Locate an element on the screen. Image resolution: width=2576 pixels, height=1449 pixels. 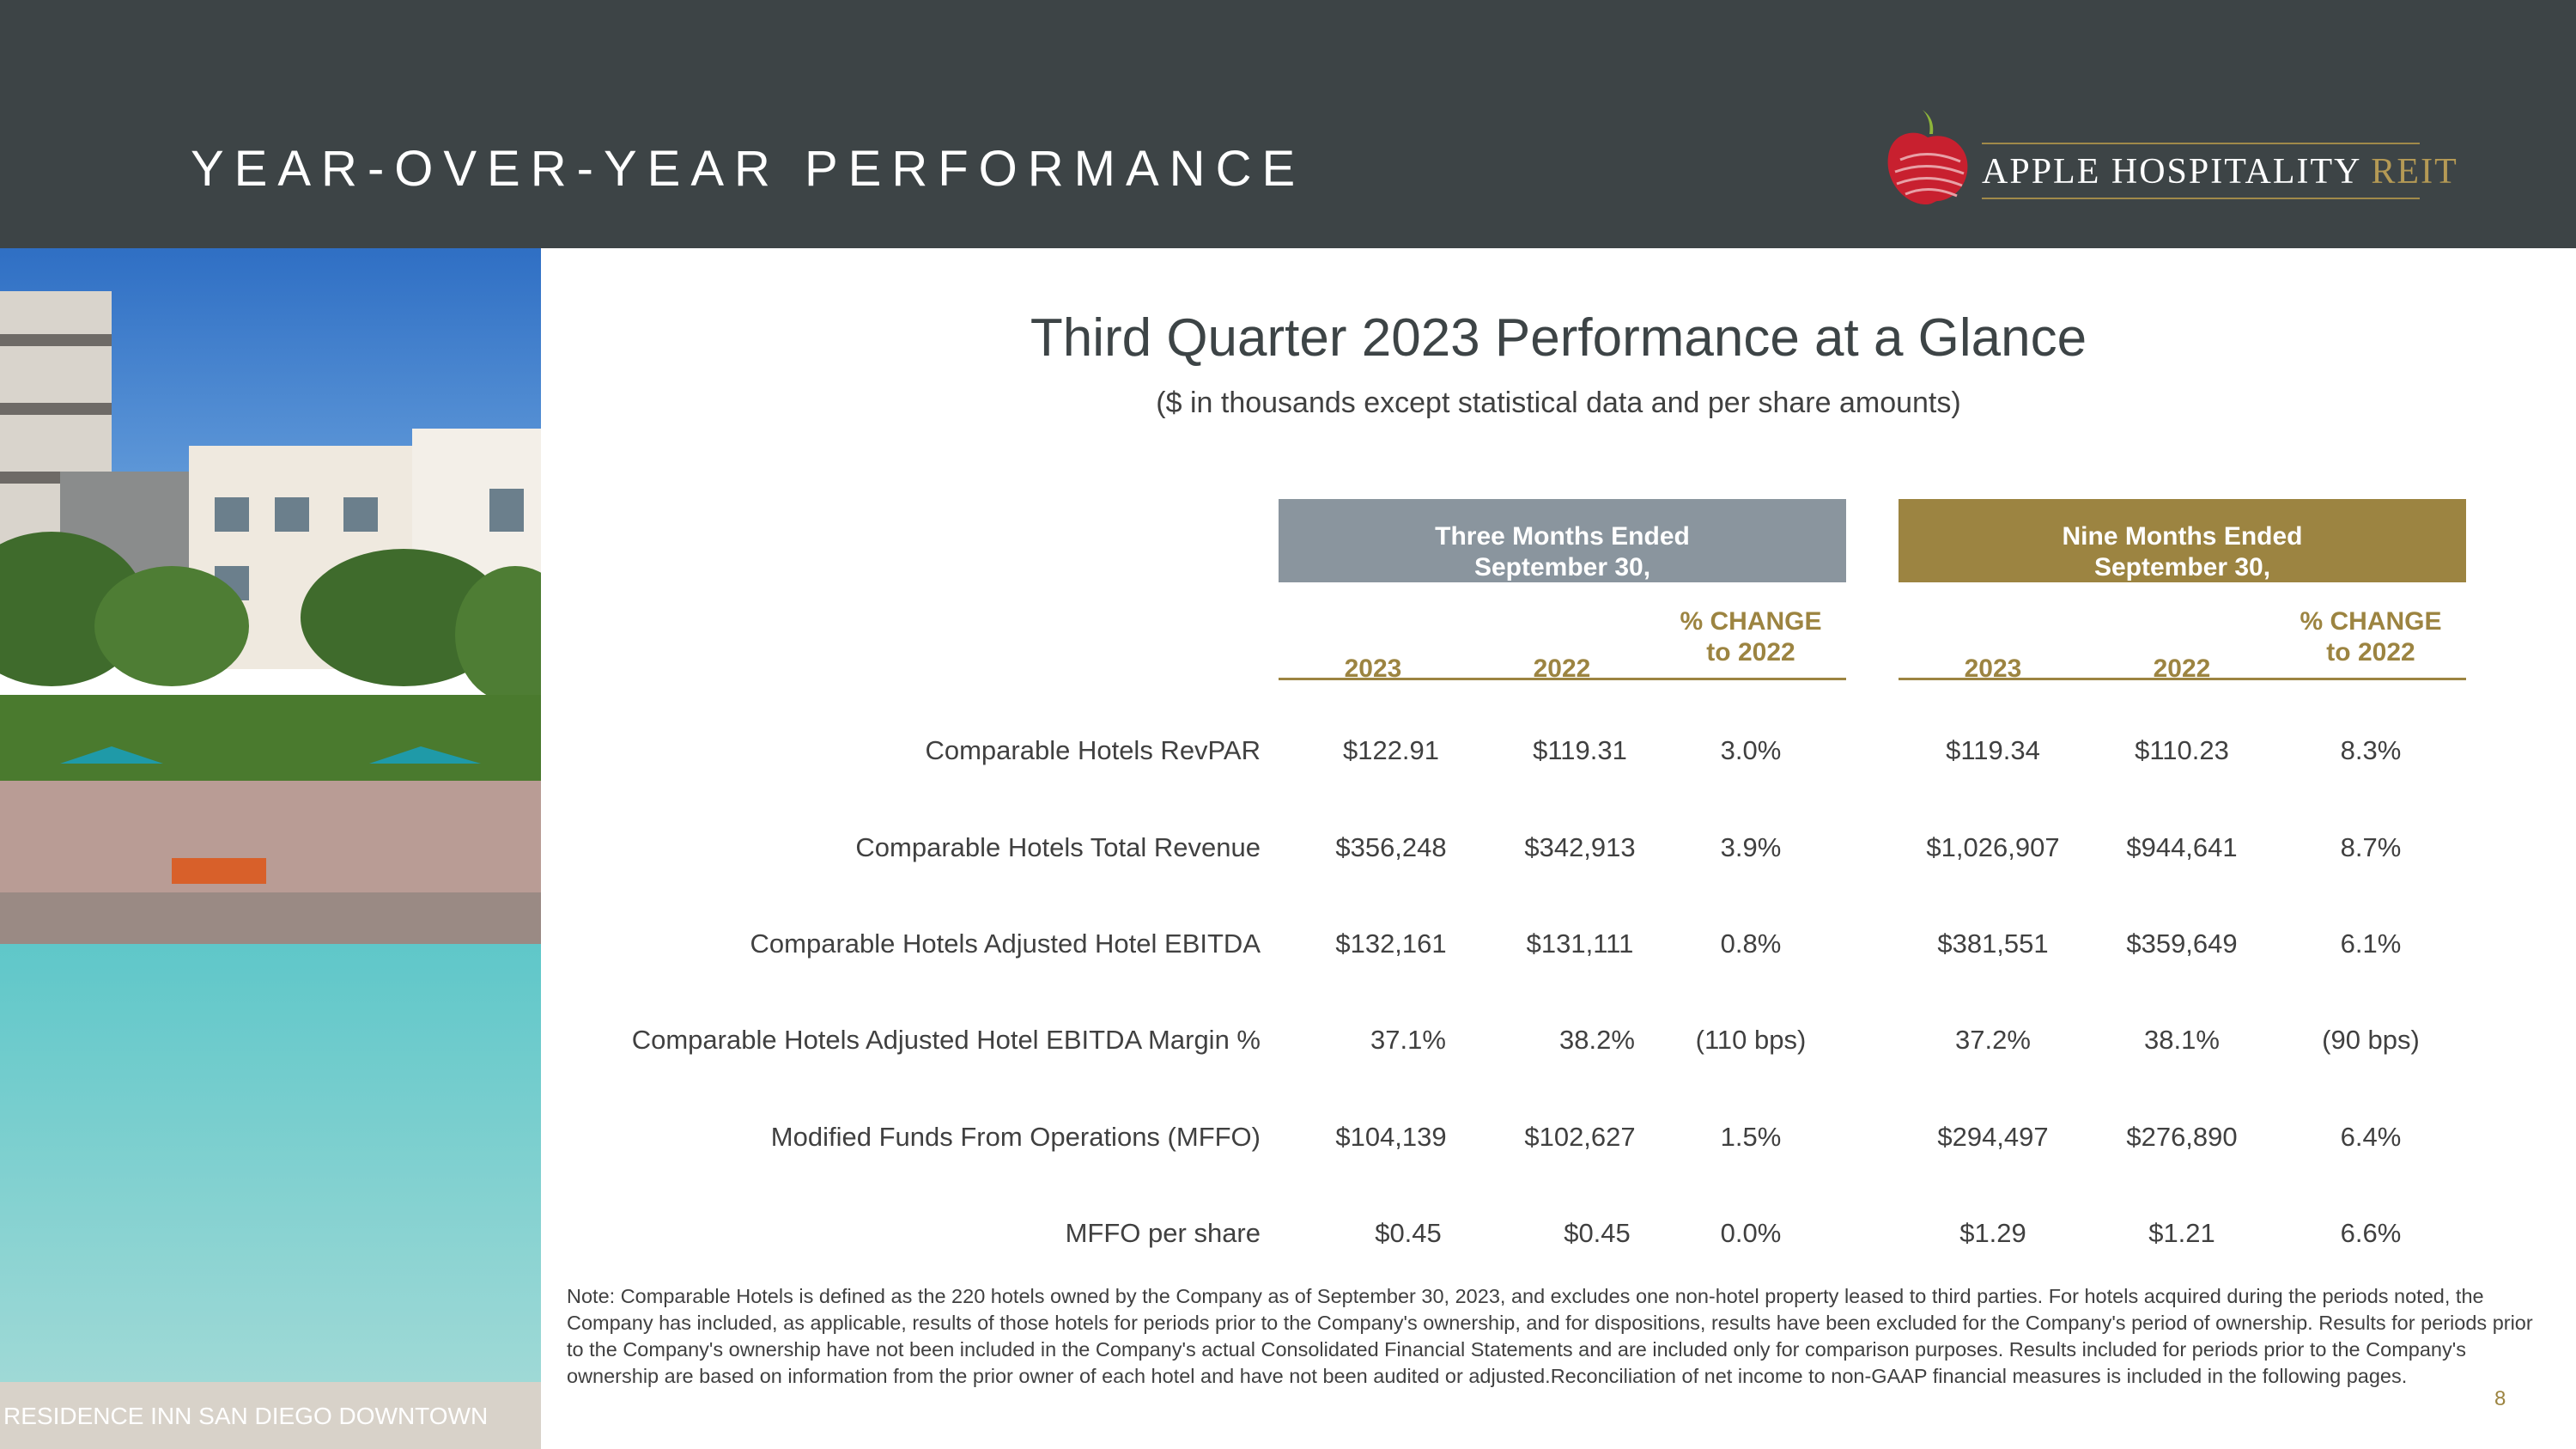
logo-rule-bottom is located at coordinates (2201, 198).